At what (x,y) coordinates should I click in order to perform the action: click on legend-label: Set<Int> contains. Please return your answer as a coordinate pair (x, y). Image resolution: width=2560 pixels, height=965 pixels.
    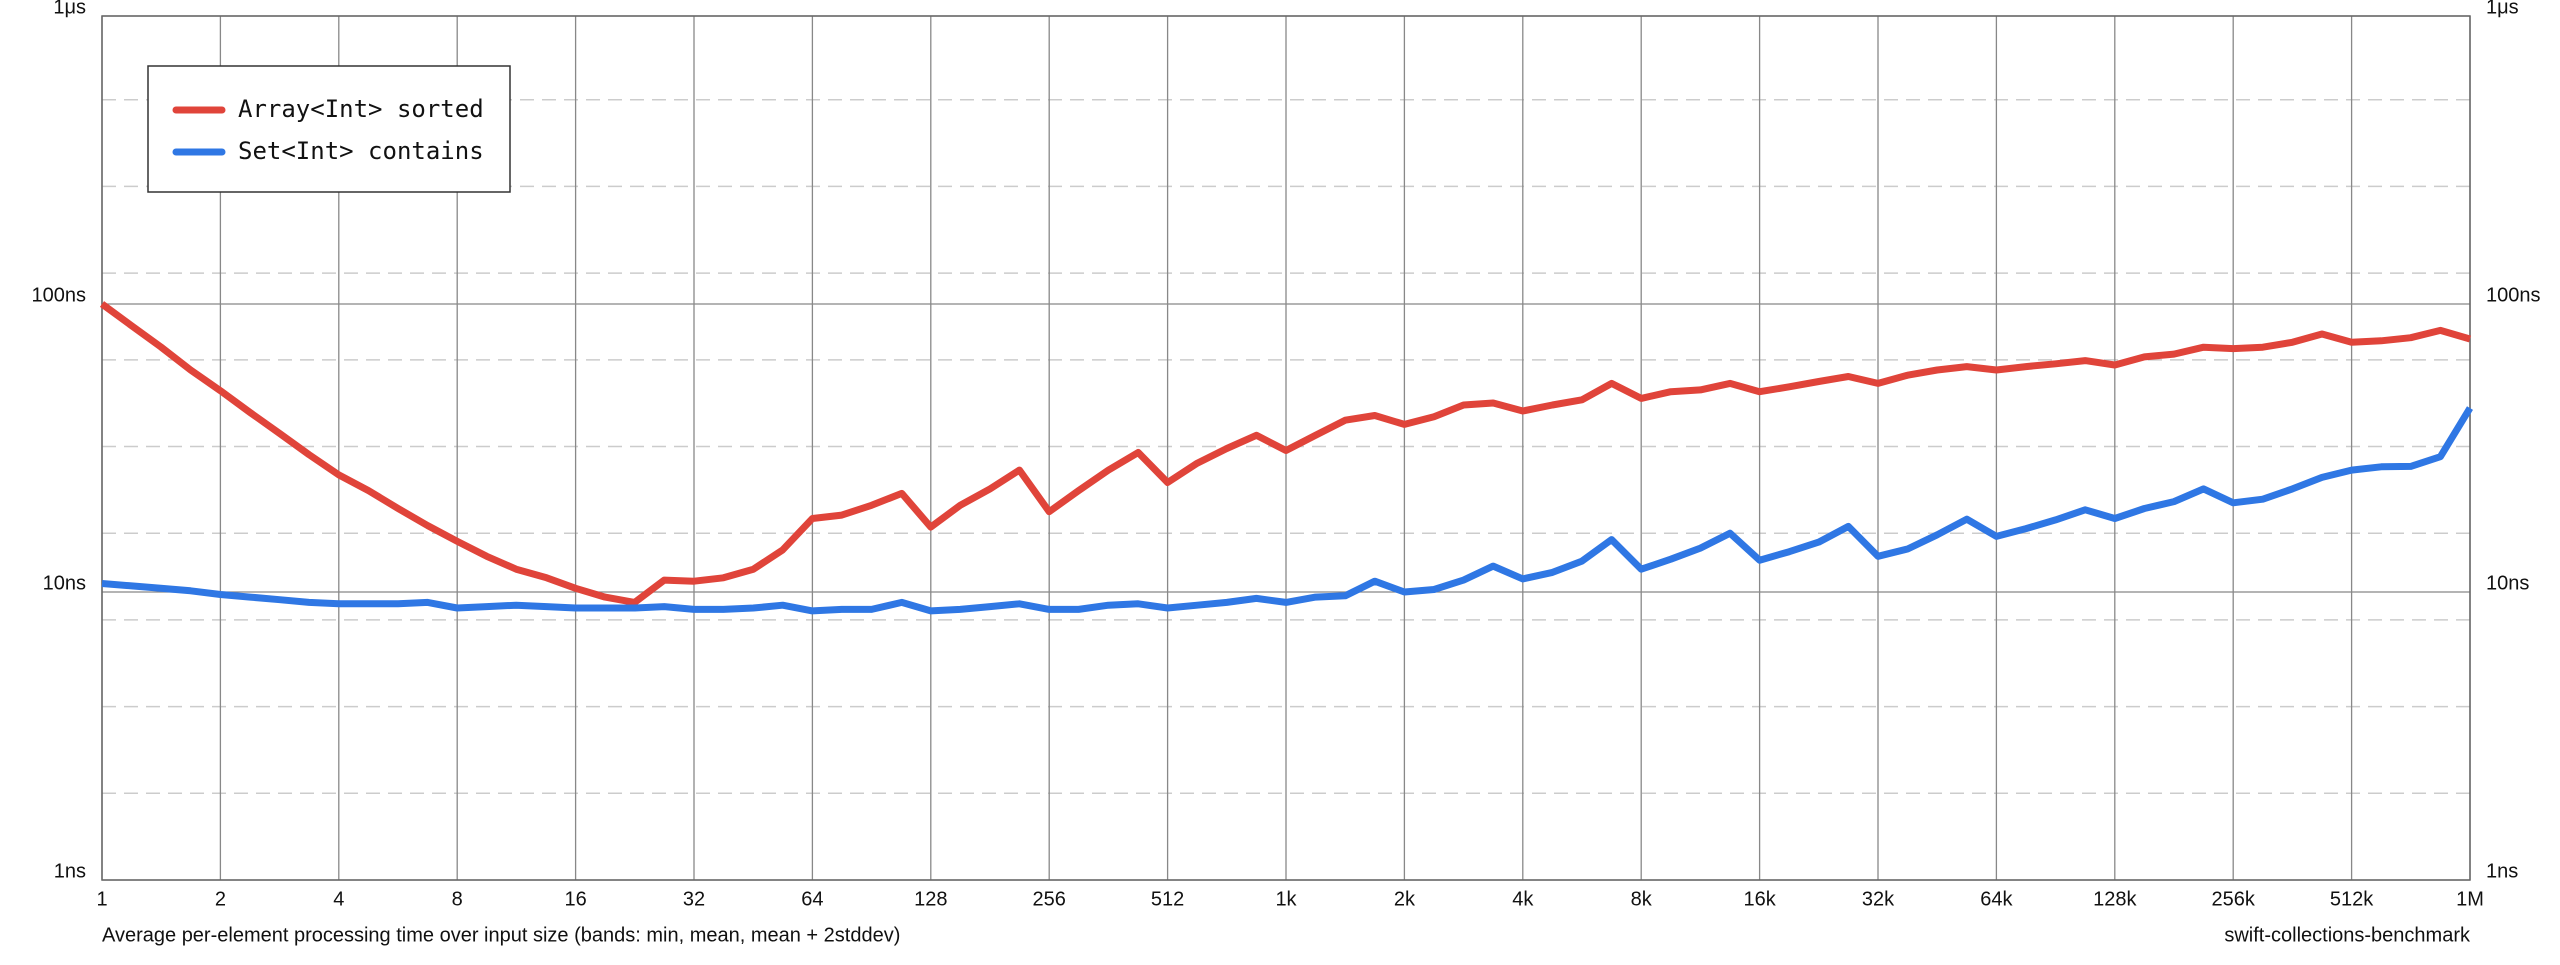
    Looking at the image, I should click on (361, 151).